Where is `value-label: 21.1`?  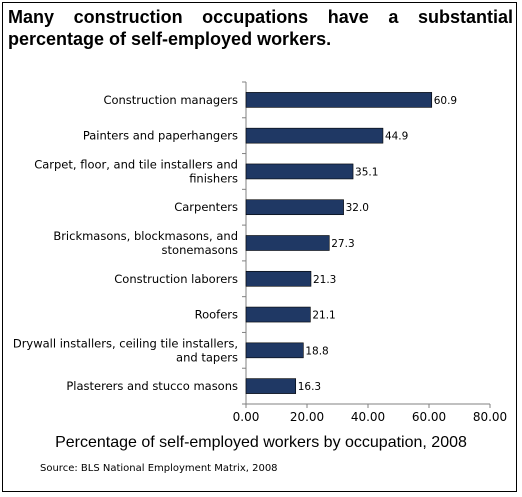
value-label: 21.1 is located at coordinates (323, 316).